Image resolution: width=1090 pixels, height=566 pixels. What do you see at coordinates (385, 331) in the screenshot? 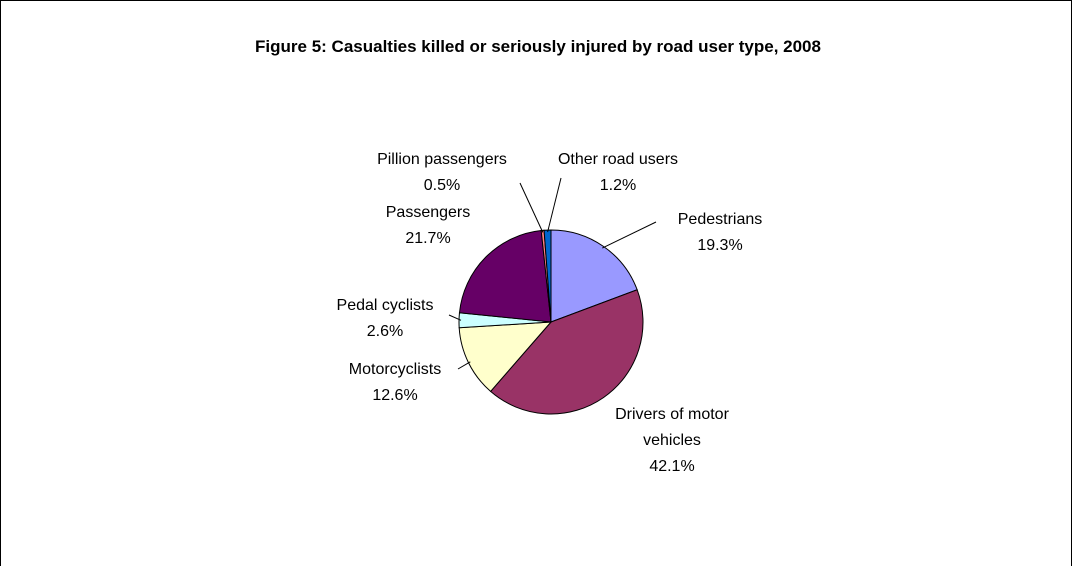
I see `value-label: 2.6%` at bounding box center [385, 331].